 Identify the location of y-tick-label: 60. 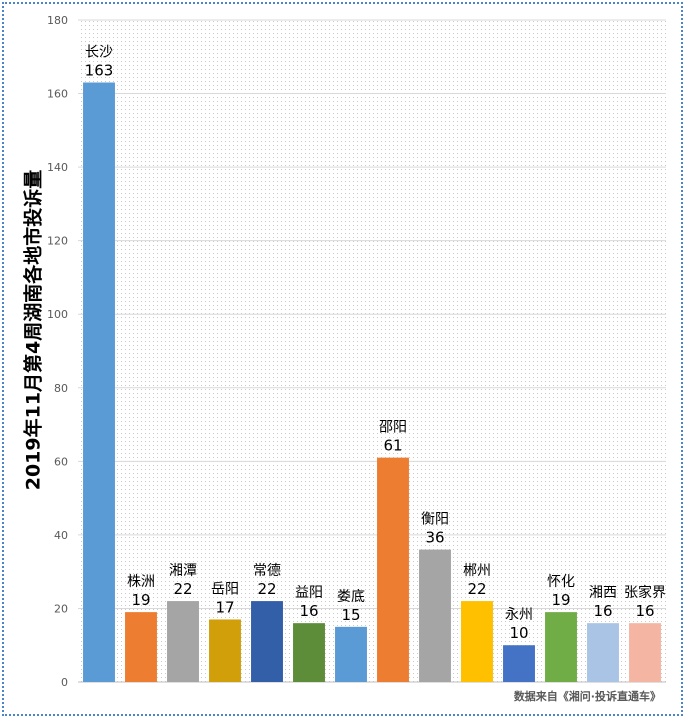
(61, 461).